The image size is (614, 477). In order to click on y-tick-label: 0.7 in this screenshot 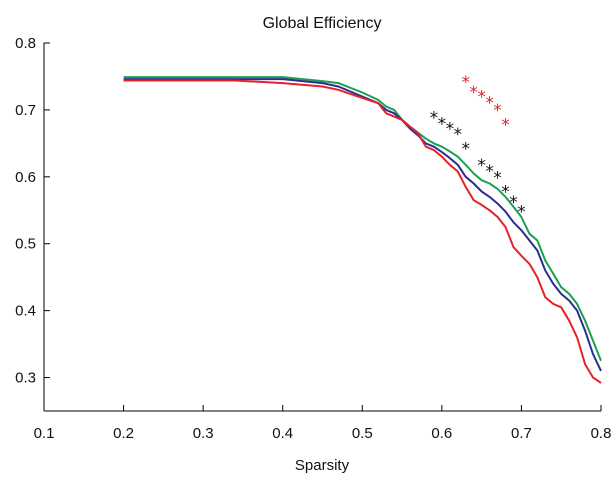, I will do `click(25, 110)`.